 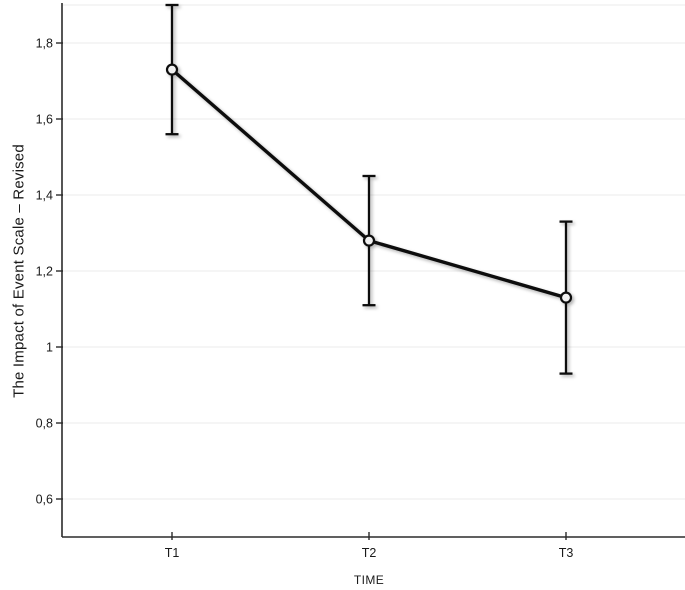 What do you see at coordinates (172, 553) in the screenshot?
I see `x-tick-label: T1` at bounding box center [172, 553].